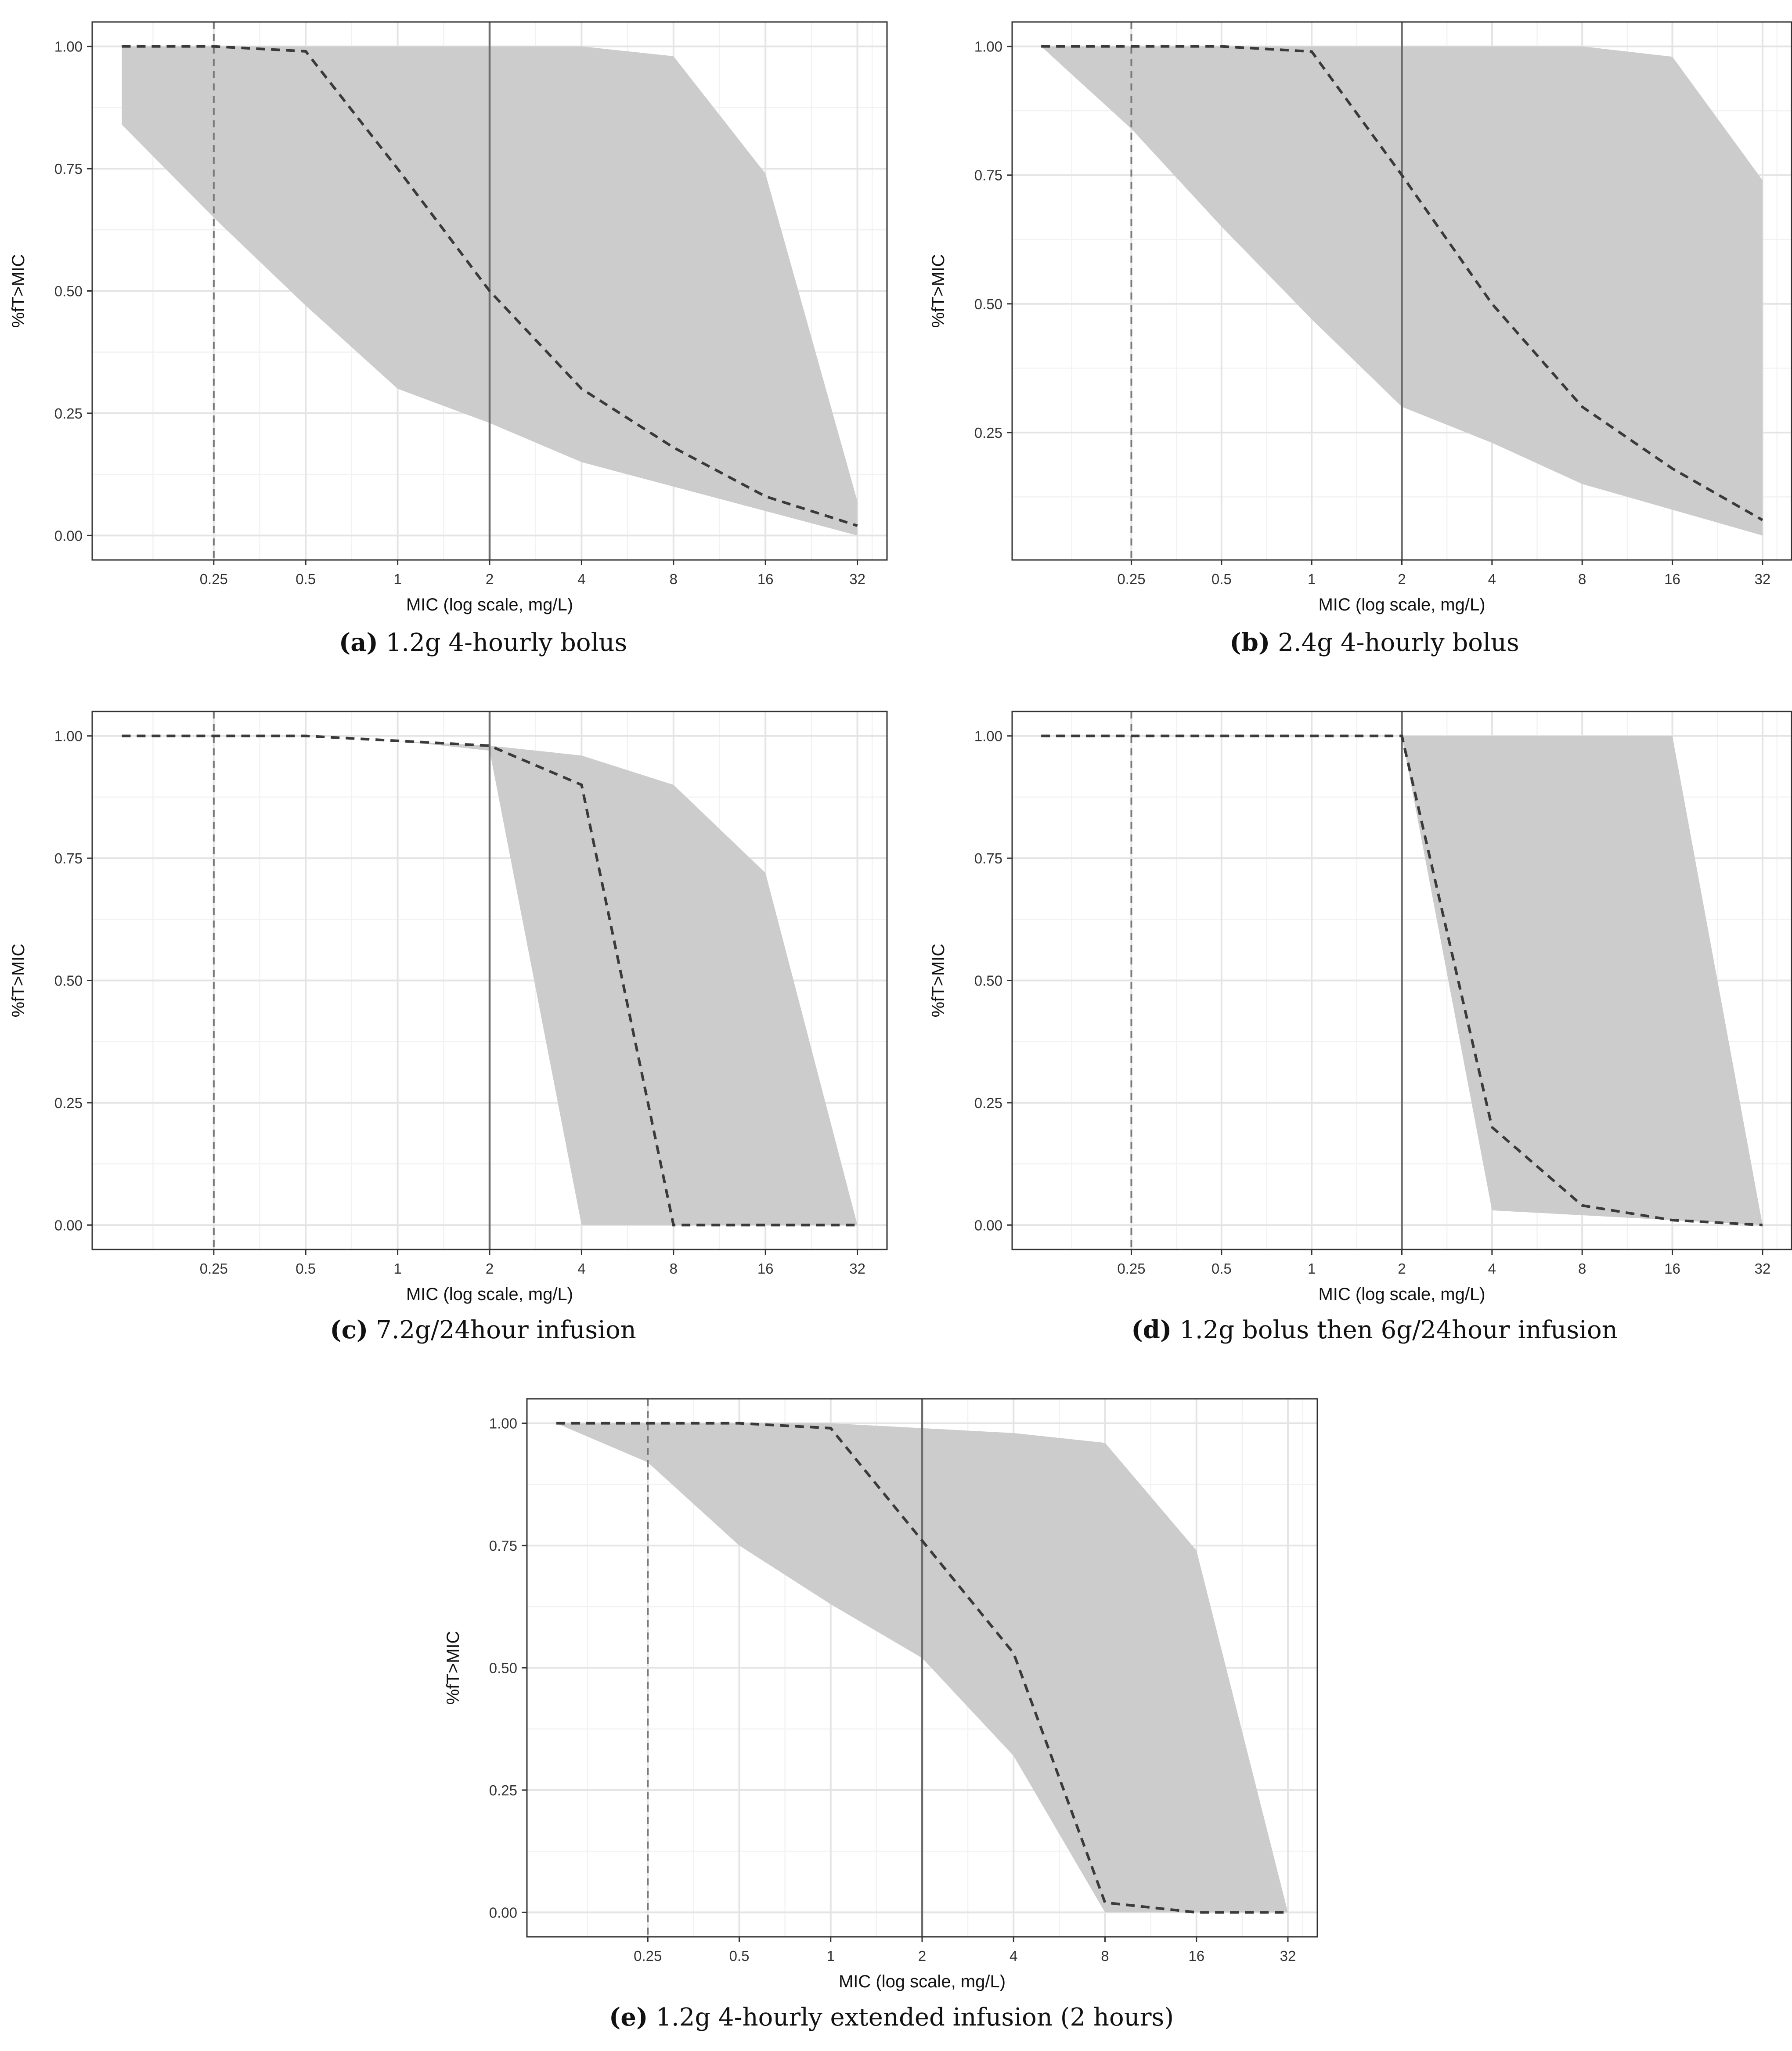  Describe the element at coordinates (358, 642) in the screenshot. I see `caption-label: (a)` at that location.